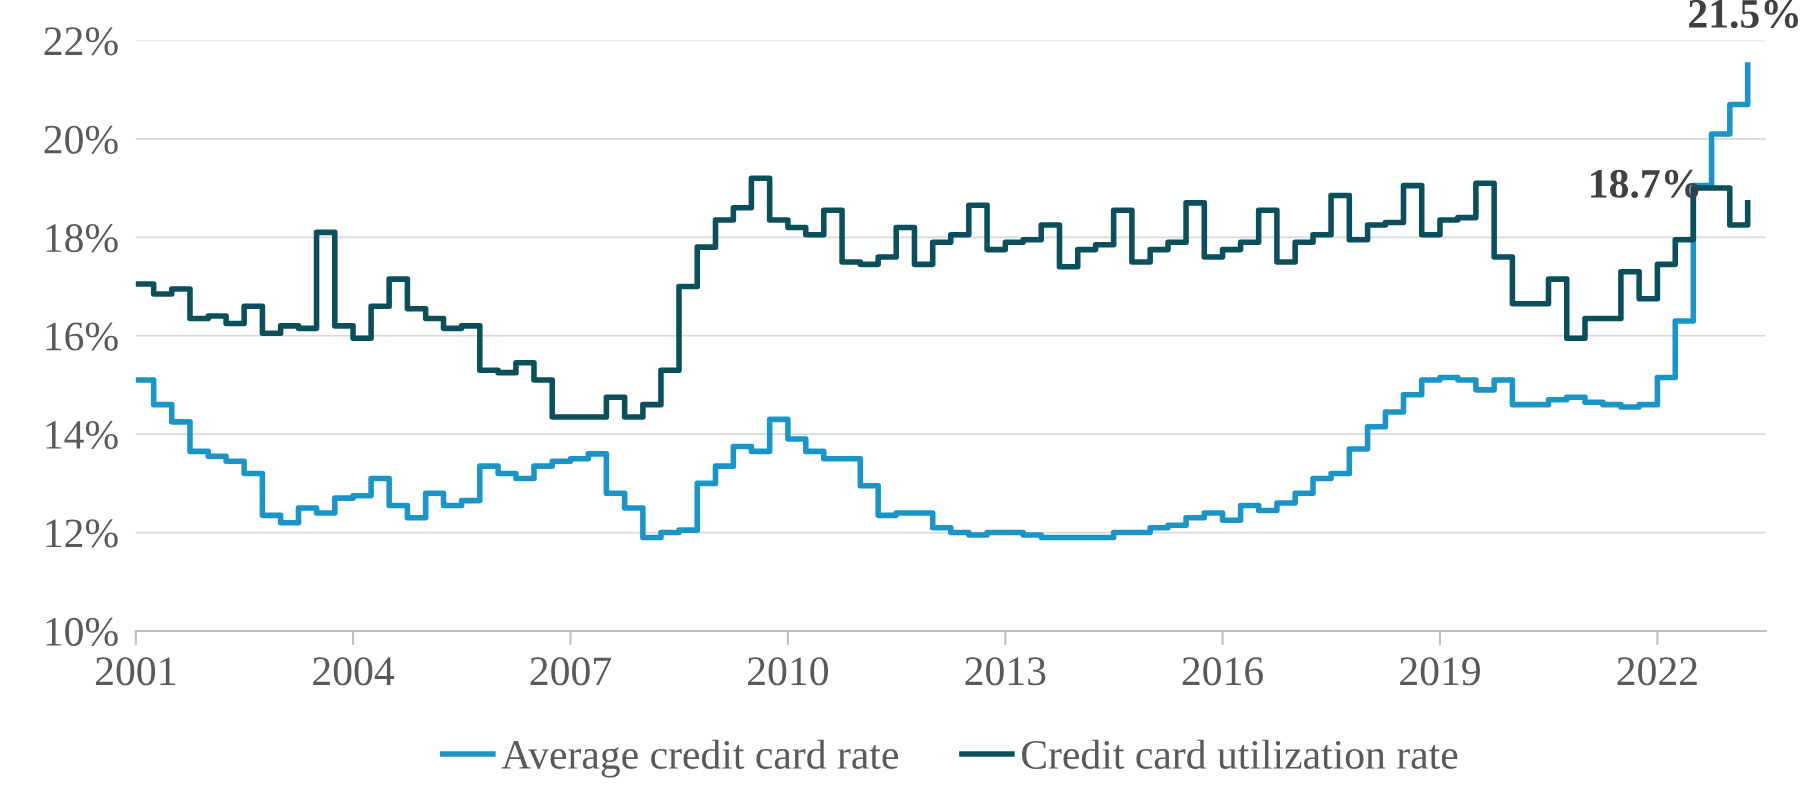 Image resolution: width=1811 pixels, height=809 pixels. I want to click on x-tick-label: 2001, so click(135, 671).